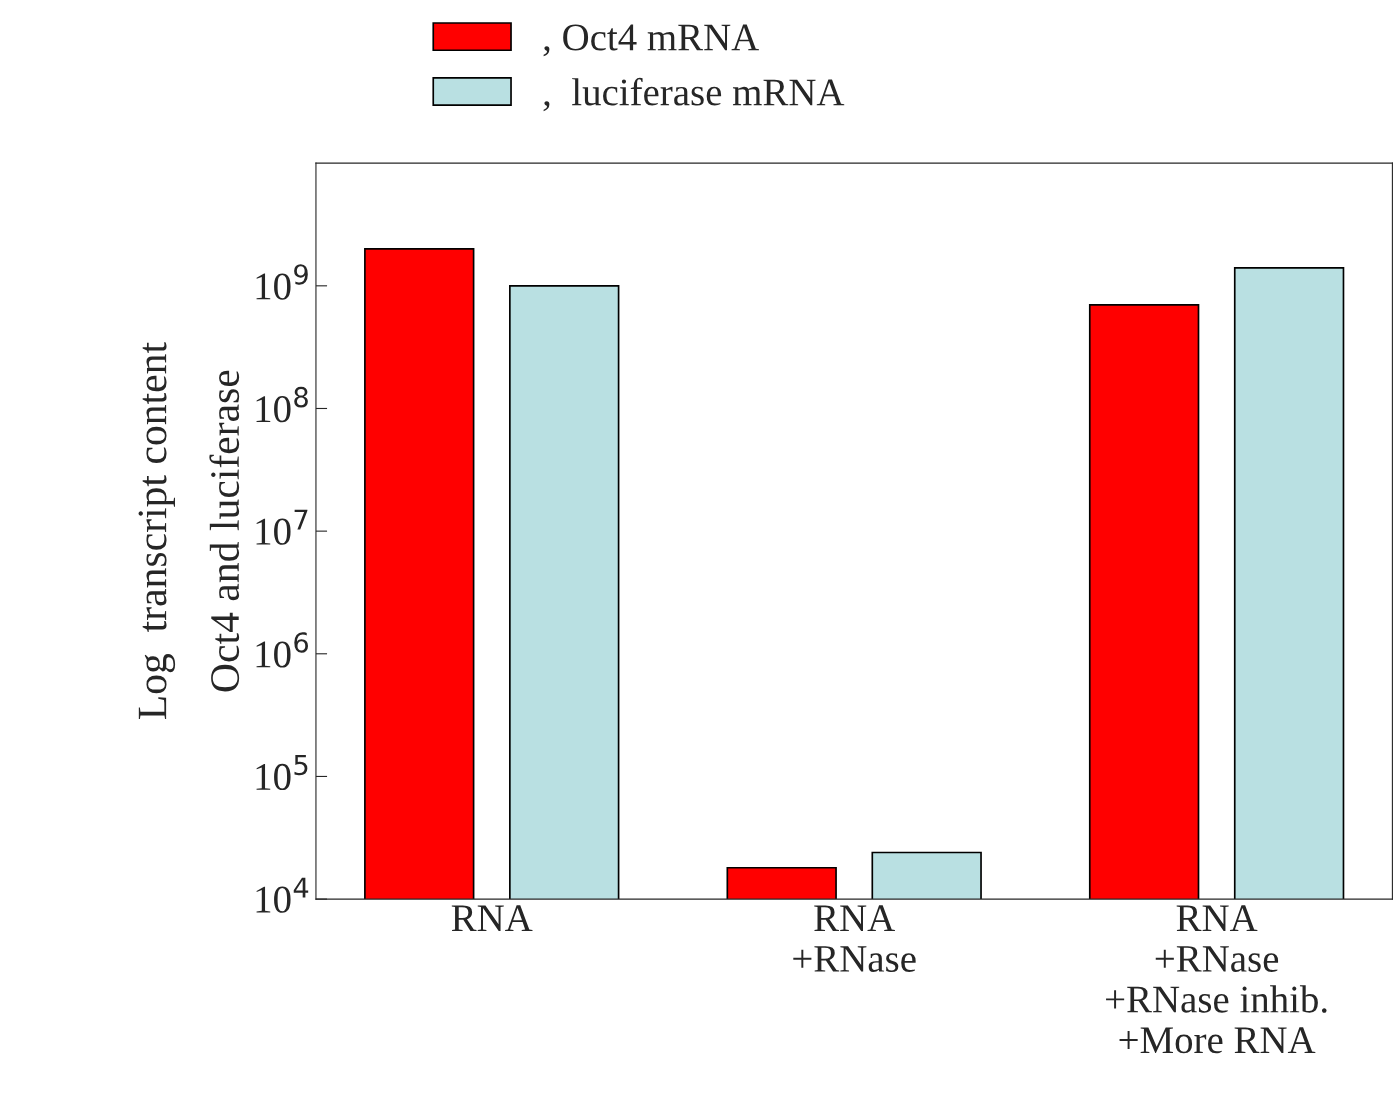 The height and width of the screenshot is (1110, 1398). What do you see at coordinates (492, 918) in the screenshot?
I see `x-tick-label: RNA` at bounding box center [492, 918].